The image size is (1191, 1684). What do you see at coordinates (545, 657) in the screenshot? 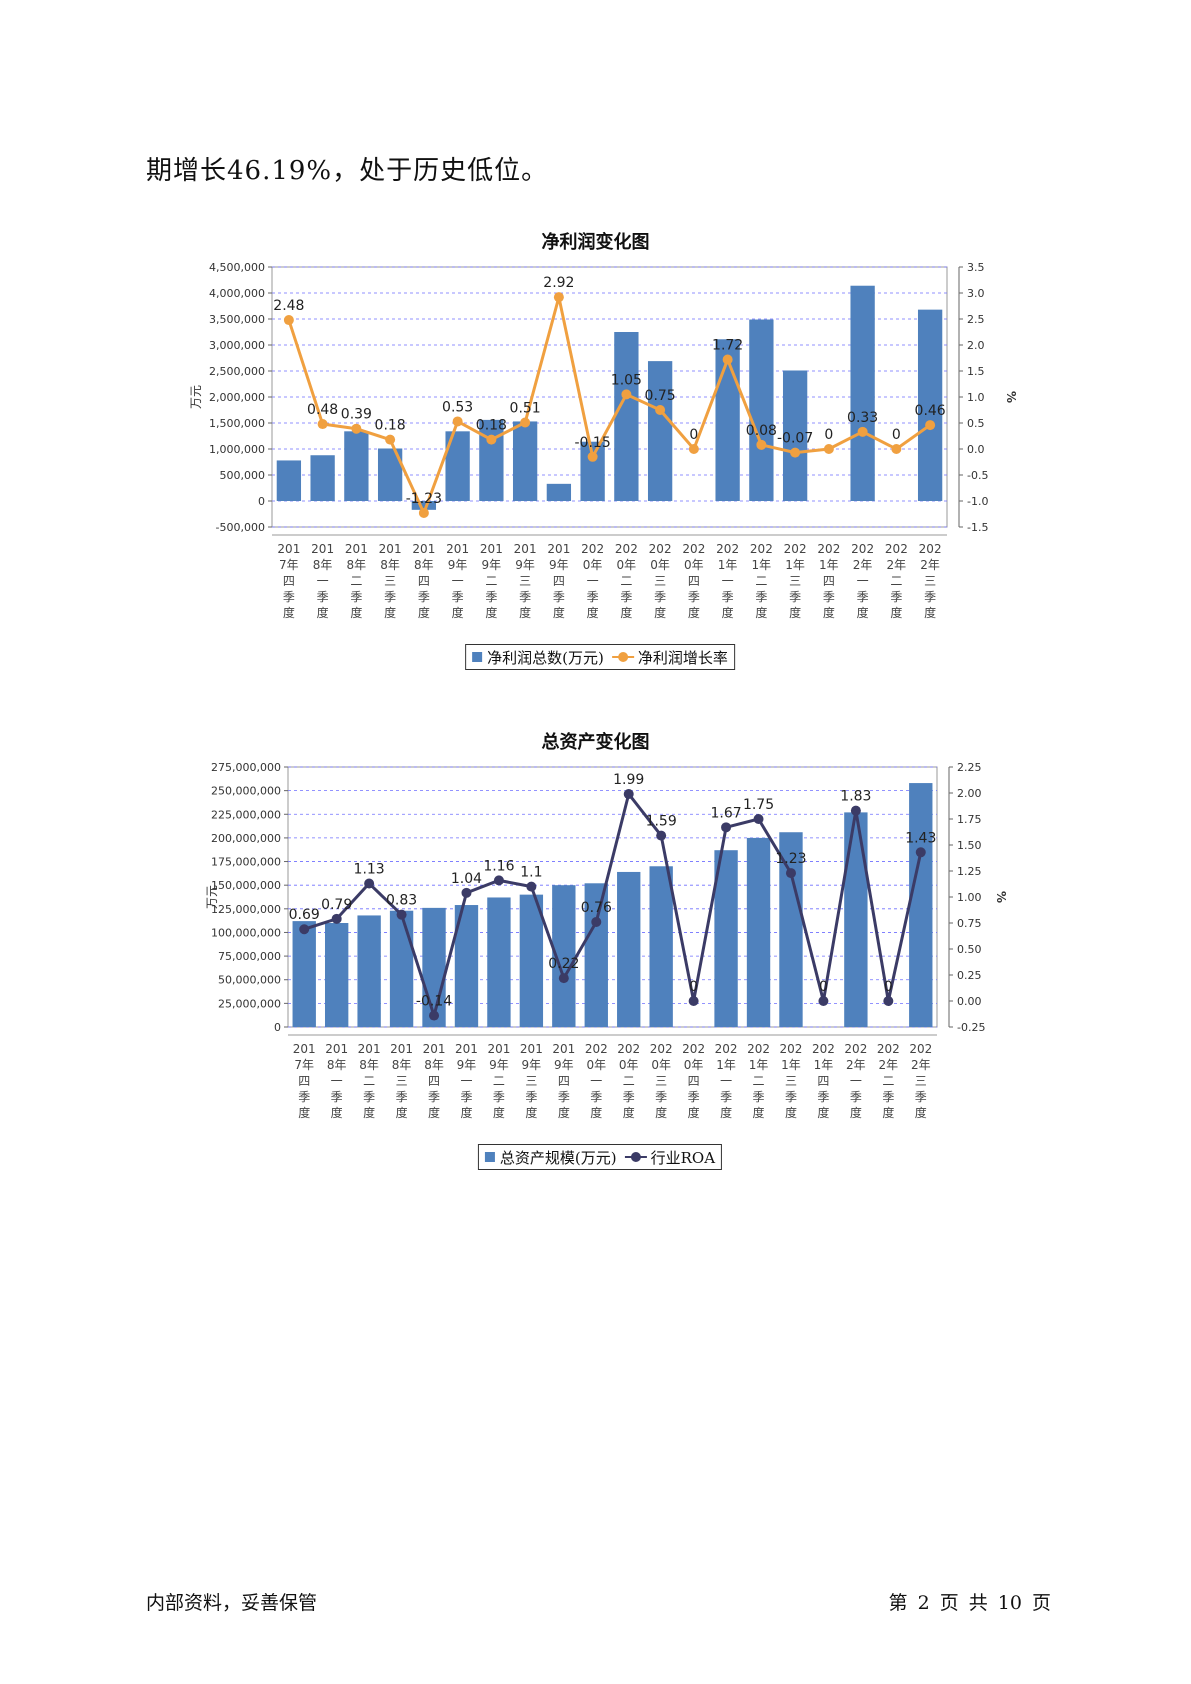
I see `legend-label: 净利润总数(万元)` at bounding box center [545, 657].